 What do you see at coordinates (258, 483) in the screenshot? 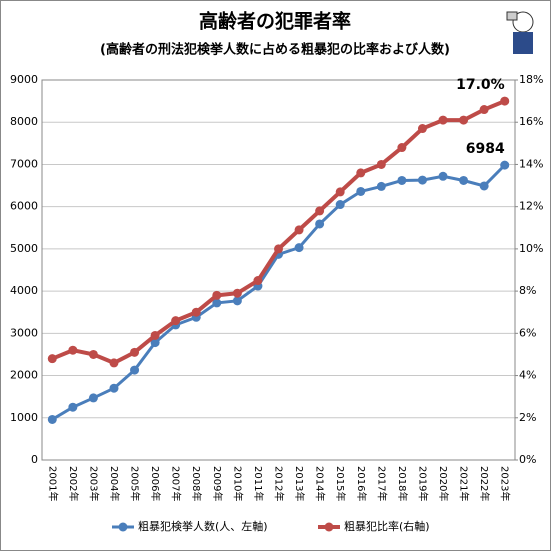
I see `x-tick-label: 2011年` at bounding box center [258, 483].